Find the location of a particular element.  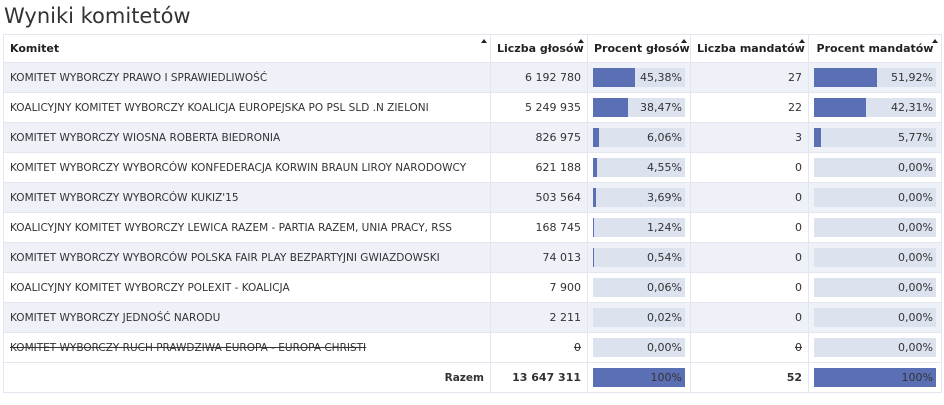

percent-bar-track: 42,31% is located at coordinates (875, 107).